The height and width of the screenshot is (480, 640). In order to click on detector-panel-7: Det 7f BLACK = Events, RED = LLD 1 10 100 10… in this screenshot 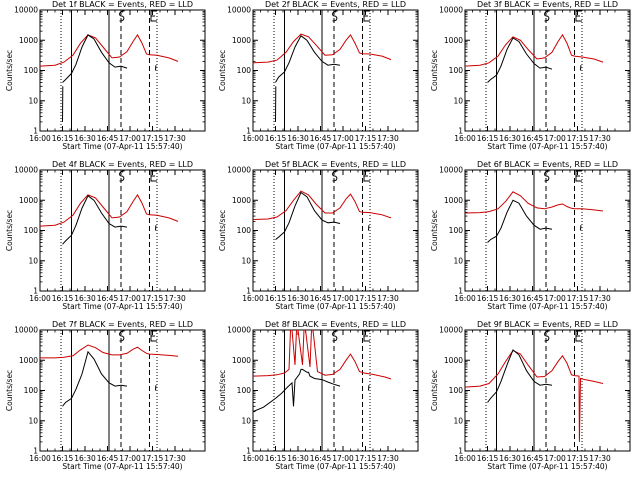, I will do `click(105, 395)`.